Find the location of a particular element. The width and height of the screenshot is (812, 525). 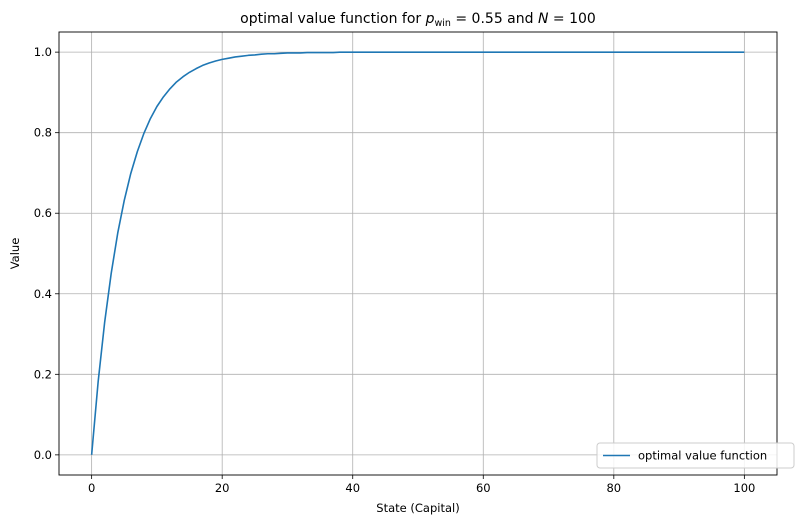

legend-box is located at coordinates (695, 455).